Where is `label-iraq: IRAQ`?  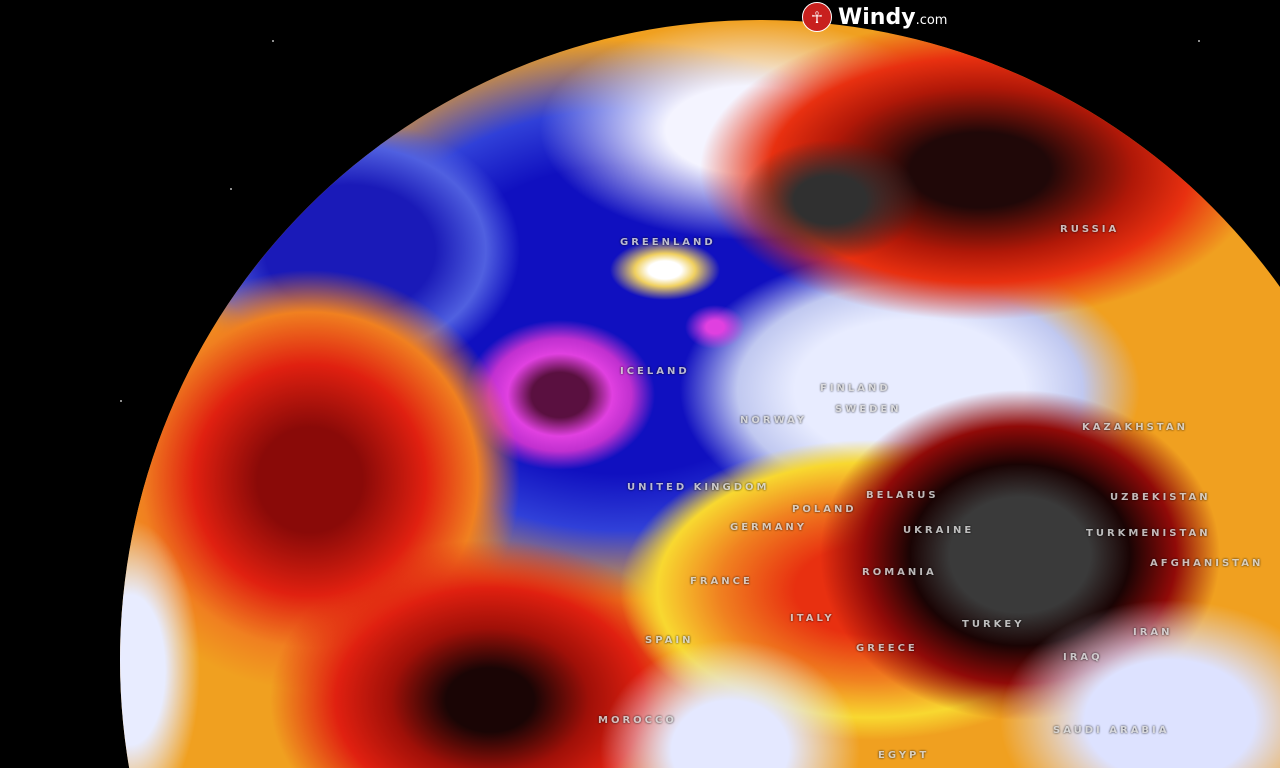
label-iraq: IRAQ is located at coordinates (1083, 657).